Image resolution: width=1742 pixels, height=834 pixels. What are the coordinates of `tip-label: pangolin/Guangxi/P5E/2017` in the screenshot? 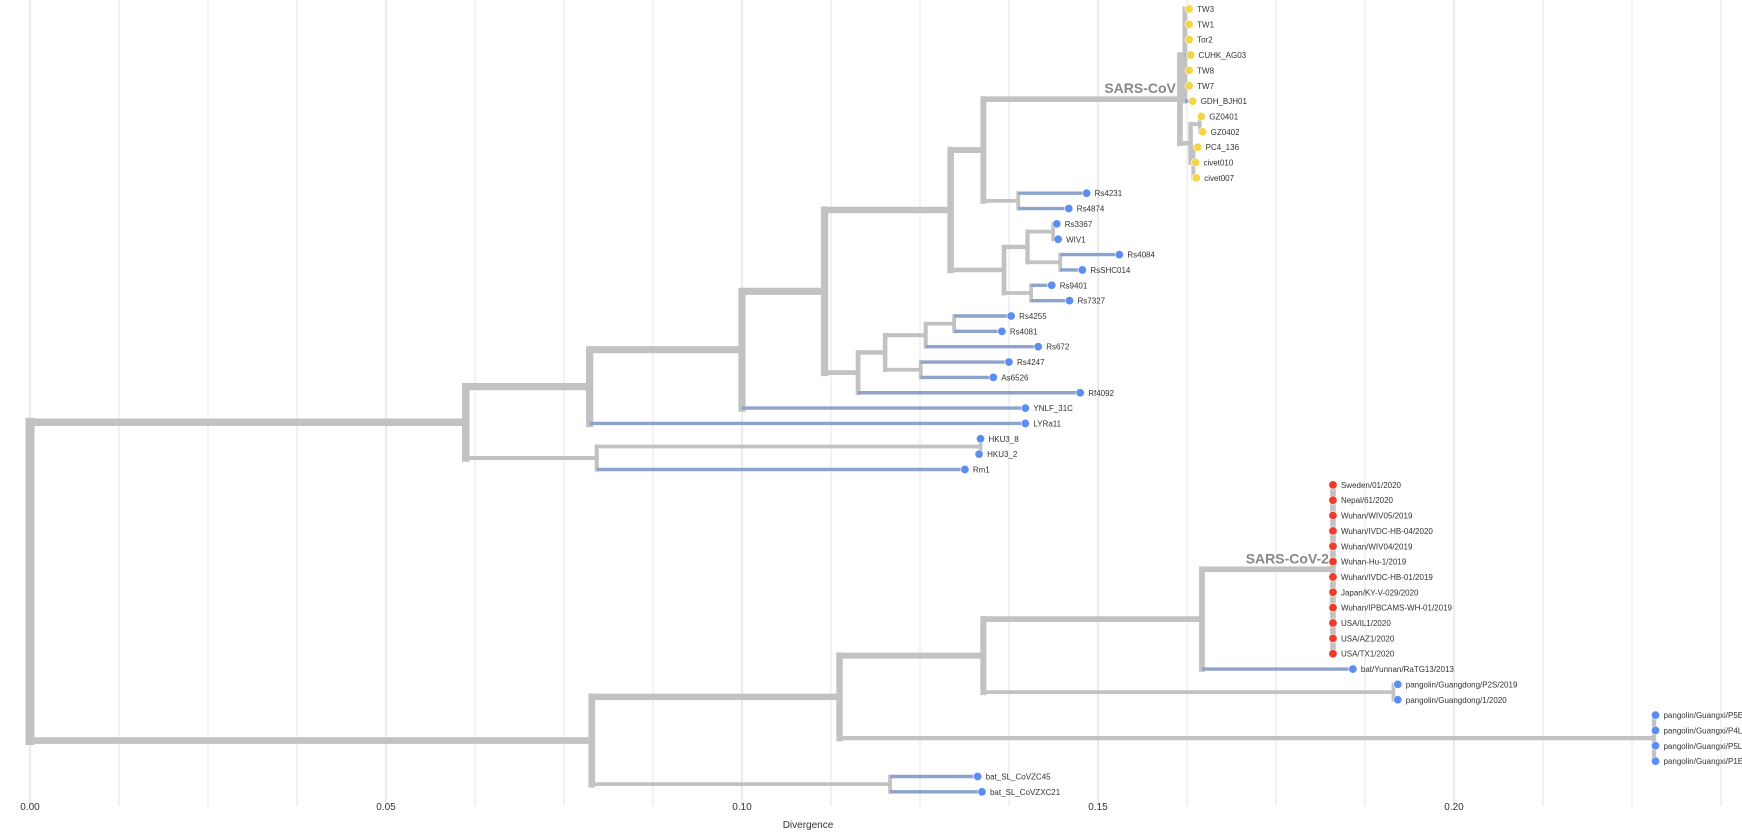 It's located at (1702, 715).